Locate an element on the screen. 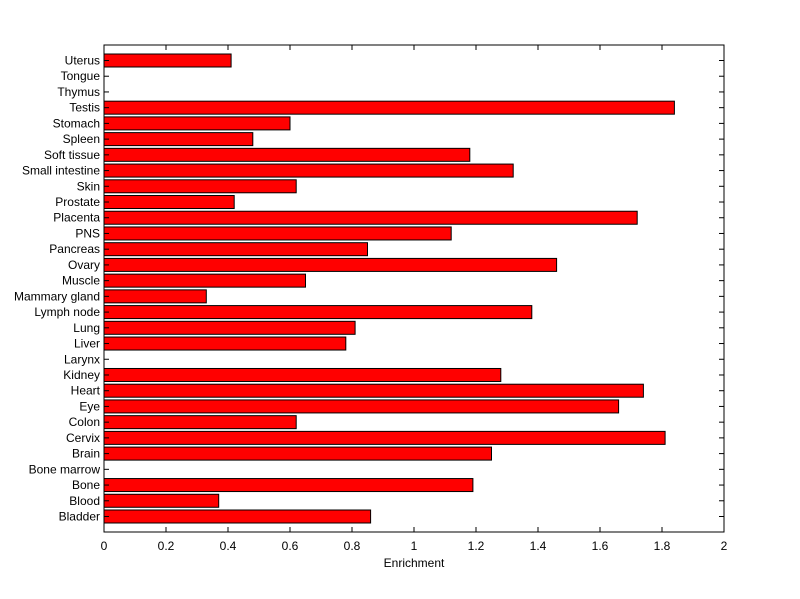 The height and width of the screenshot is (599, 800). bar-eye is located at coordinates (361, 406).